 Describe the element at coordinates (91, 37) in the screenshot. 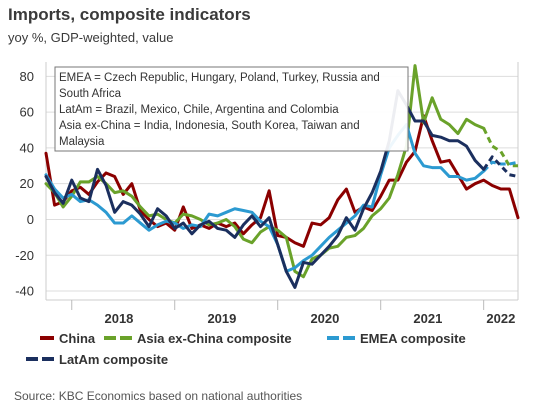

I see `chart-subtitle: yoy %, GDP-weighted, value` at that location.